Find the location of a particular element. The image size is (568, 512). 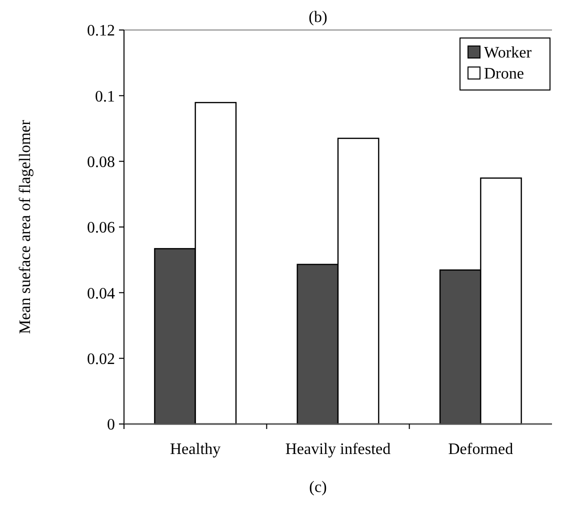

x-tick-label: Deformed is located at coordinates (481, 449).